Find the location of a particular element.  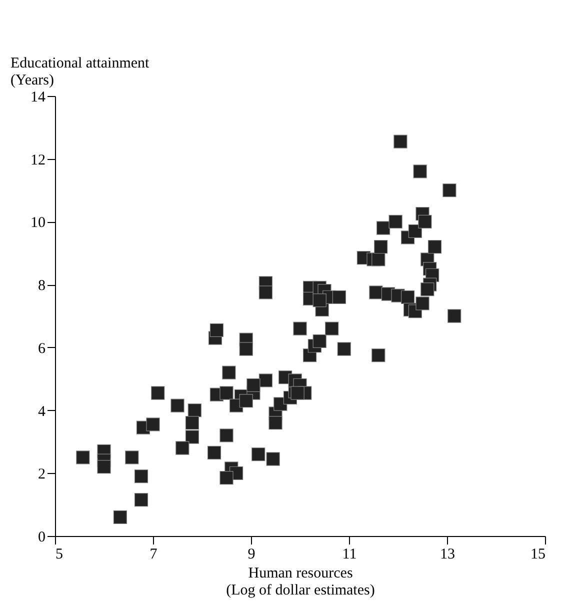

x-tick-label: 5 is located at coordinates (59, 554).